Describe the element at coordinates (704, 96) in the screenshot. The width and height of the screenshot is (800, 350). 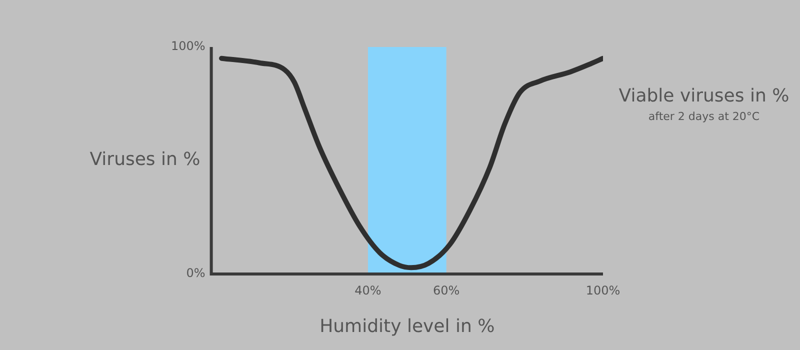
I see `text: Viable viruses in %` at that location.